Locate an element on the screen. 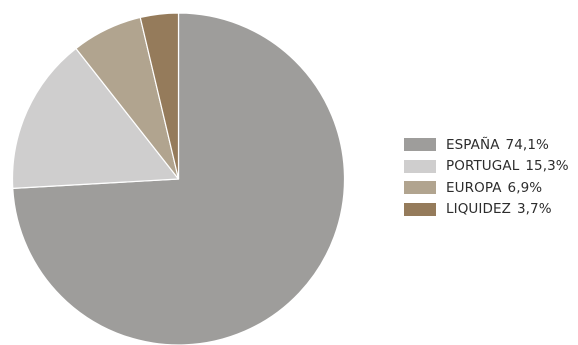 This screenshot has height=345, width=578. legend-value-europa: 6,9% is located at coordinates (525, 187).